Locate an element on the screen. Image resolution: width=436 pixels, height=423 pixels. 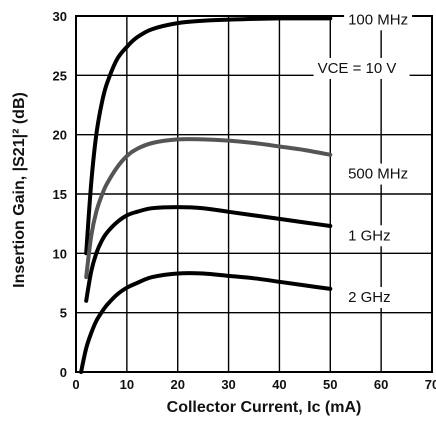
y-axis-label: Insertion Gain, |S21|² (dB) is located at coordinates (19, 190).